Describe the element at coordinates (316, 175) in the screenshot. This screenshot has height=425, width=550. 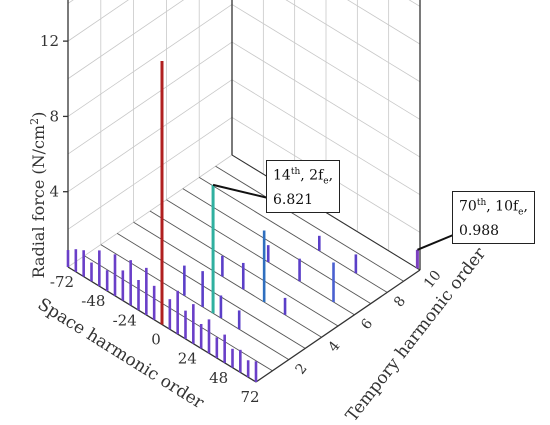
I see `annotation-14th-freq: 2f` at that location.